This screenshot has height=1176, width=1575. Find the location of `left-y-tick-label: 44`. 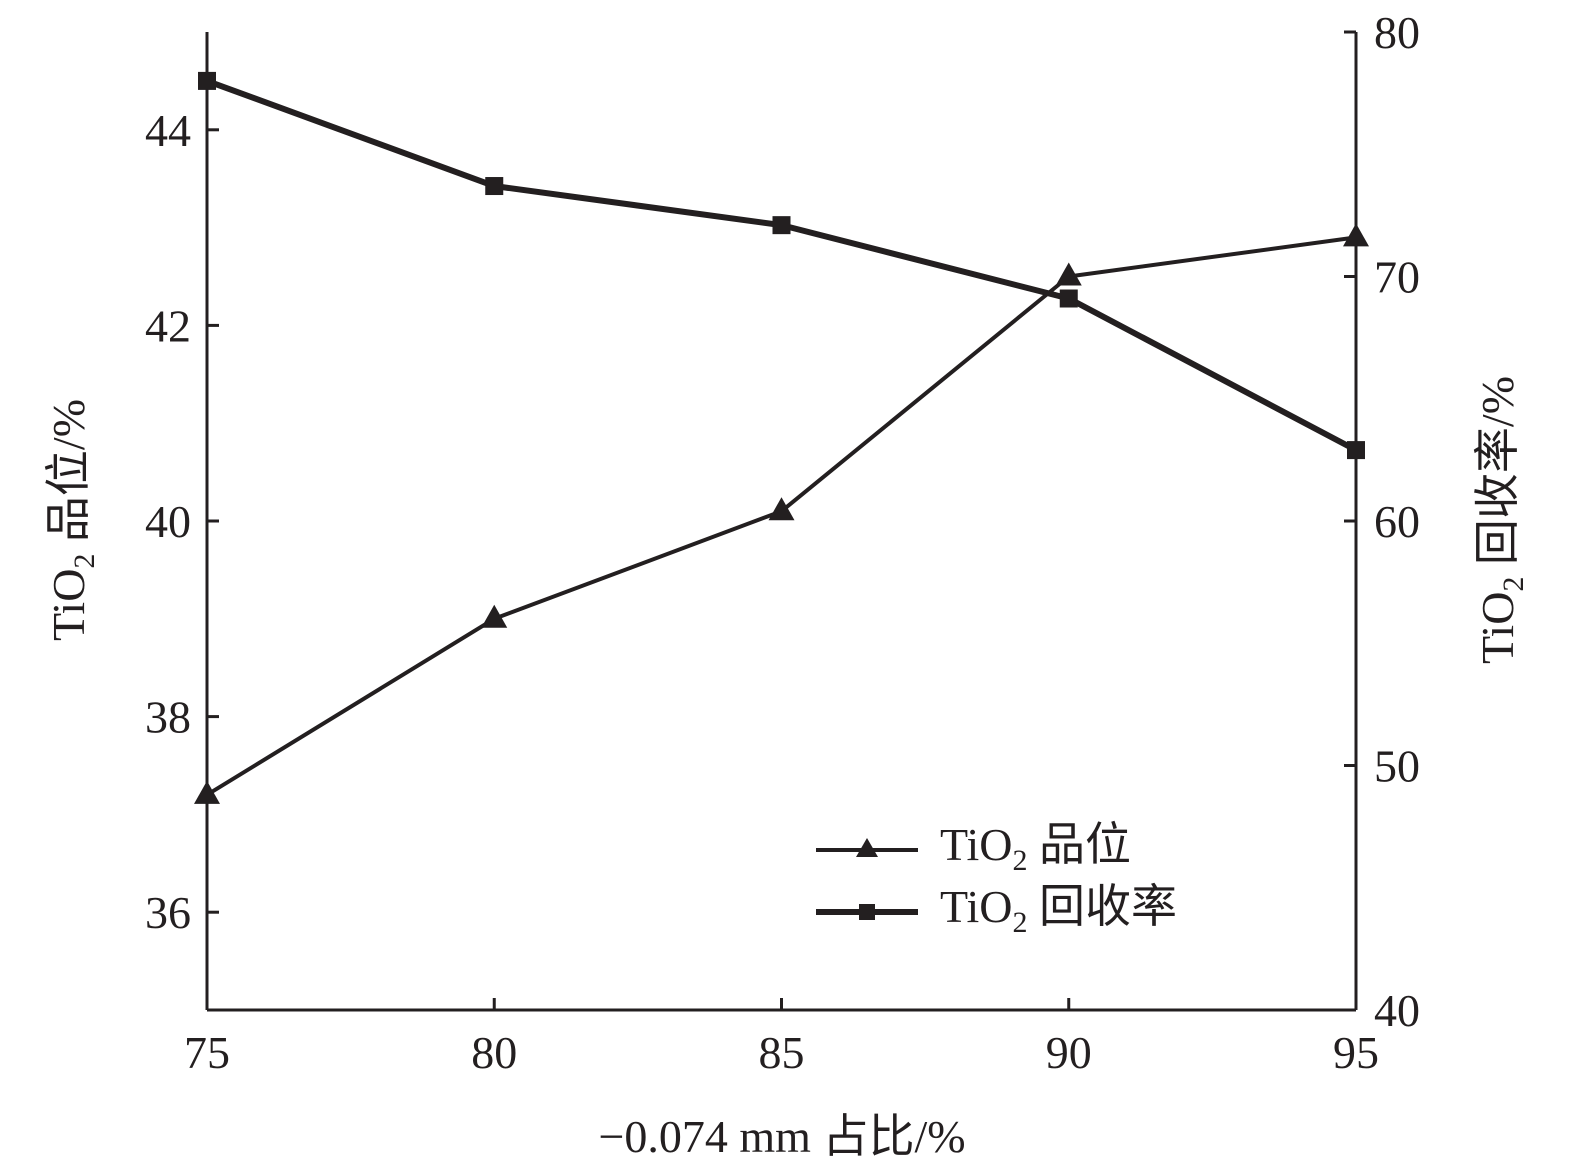

left-y-tick-label: 44 is located at coordinates (168, 130).